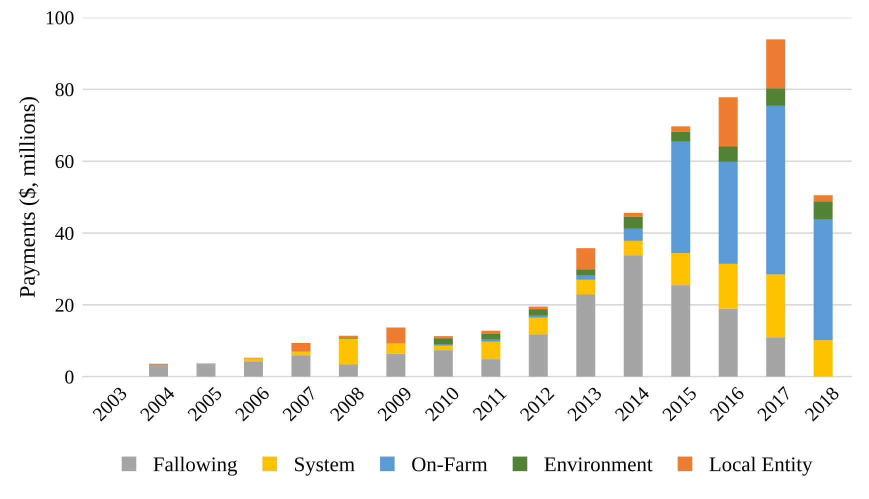 The image size is (869, 499). Describe the element at coordinates (761, 466) in the screenshot. I see `legend-label: Local Entity` at that location.